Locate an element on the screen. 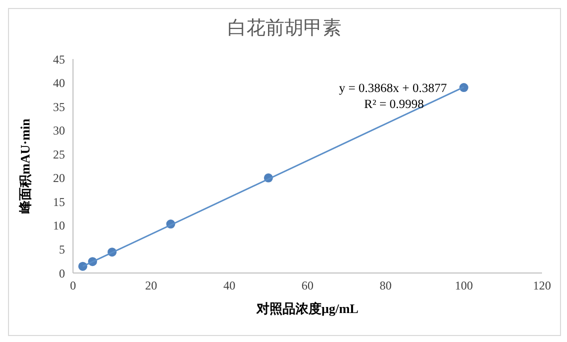 This screenshot has width=567, height=342. x-tick-label: 80 is located at coordinates (386, 285).